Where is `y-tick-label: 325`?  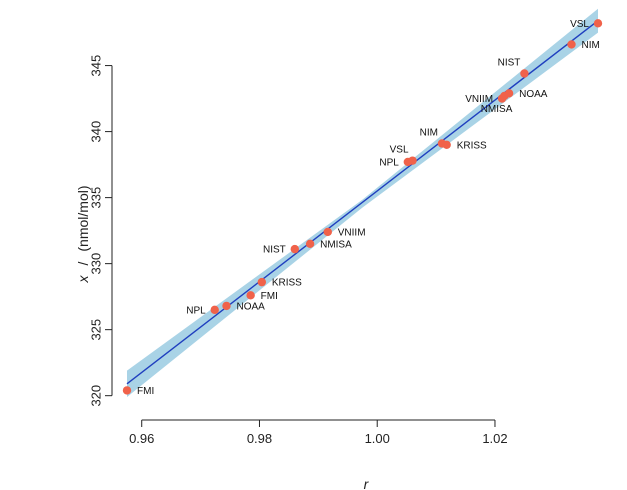
y-tick-label: 325 is located at coordinates (95, 330).